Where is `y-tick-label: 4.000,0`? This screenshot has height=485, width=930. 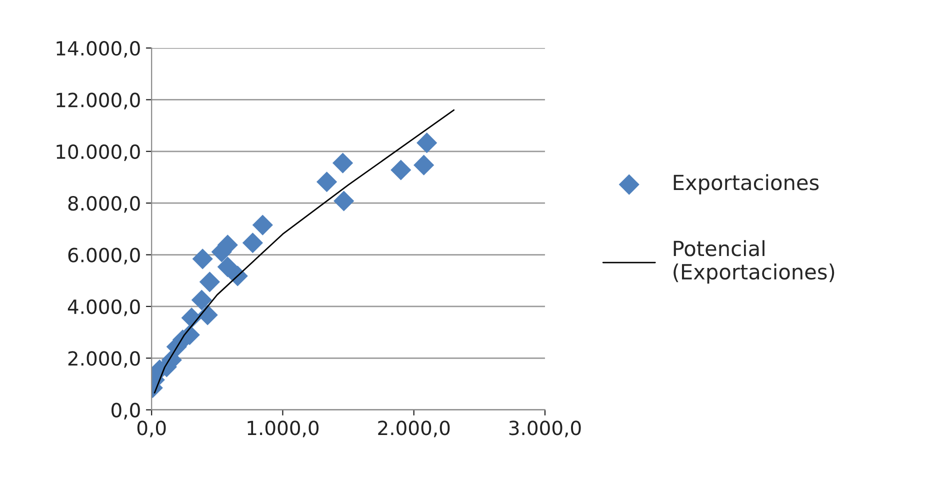 y-tick-label: 4.000,0 is located at coordinates (104, 307).